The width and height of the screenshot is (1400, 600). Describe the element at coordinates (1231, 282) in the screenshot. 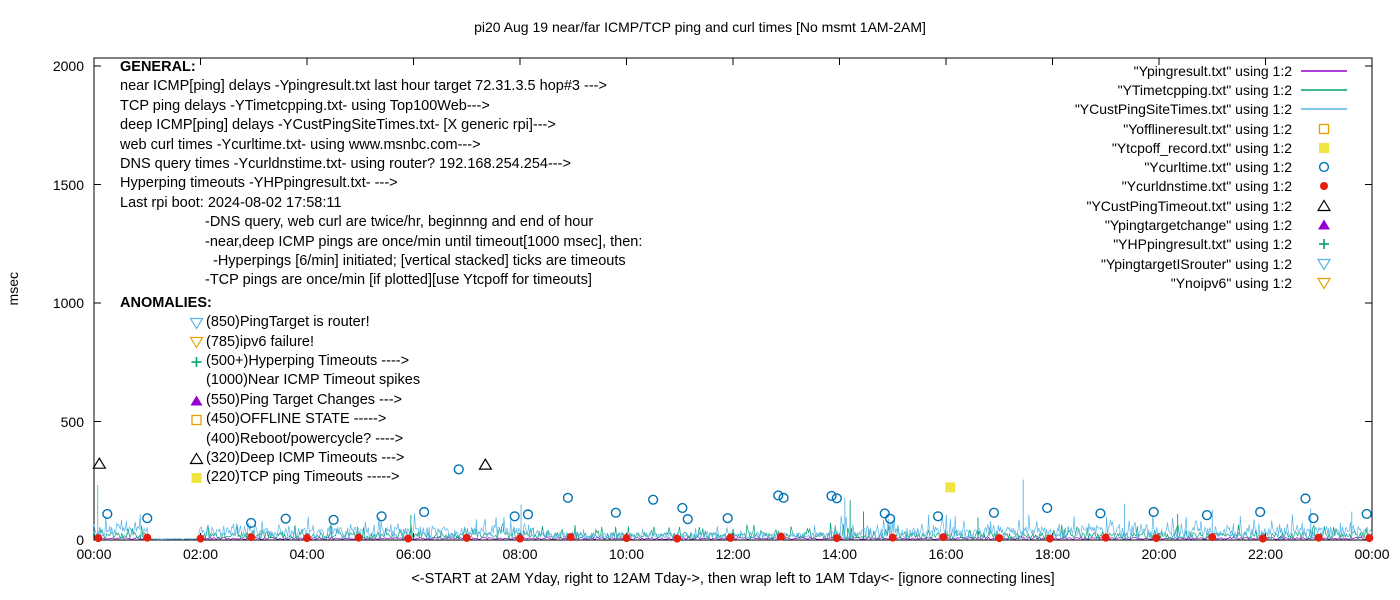

I see `legend-label: "Ynoipv6" using 1:2` at that location.